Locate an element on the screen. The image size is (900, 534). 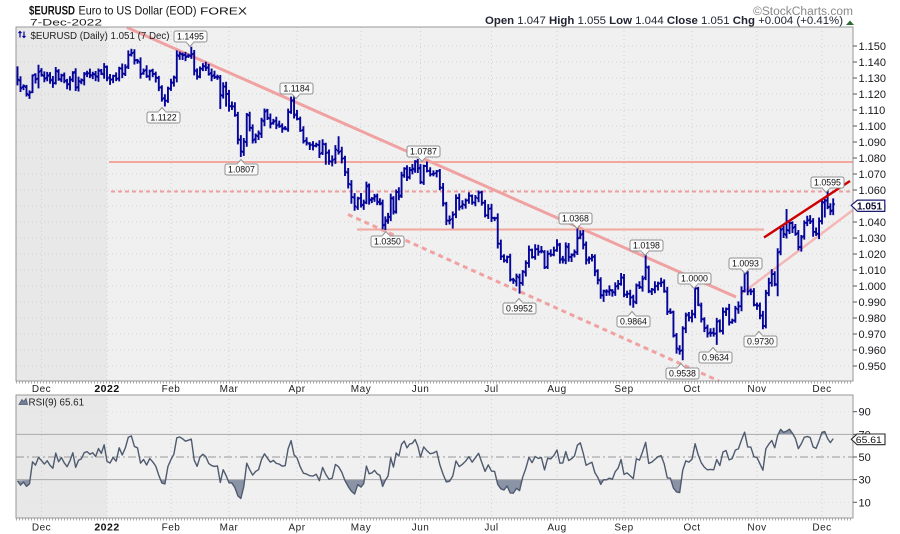
svg-text: 7-Dec-2022 is located at coordinates (66, 23).